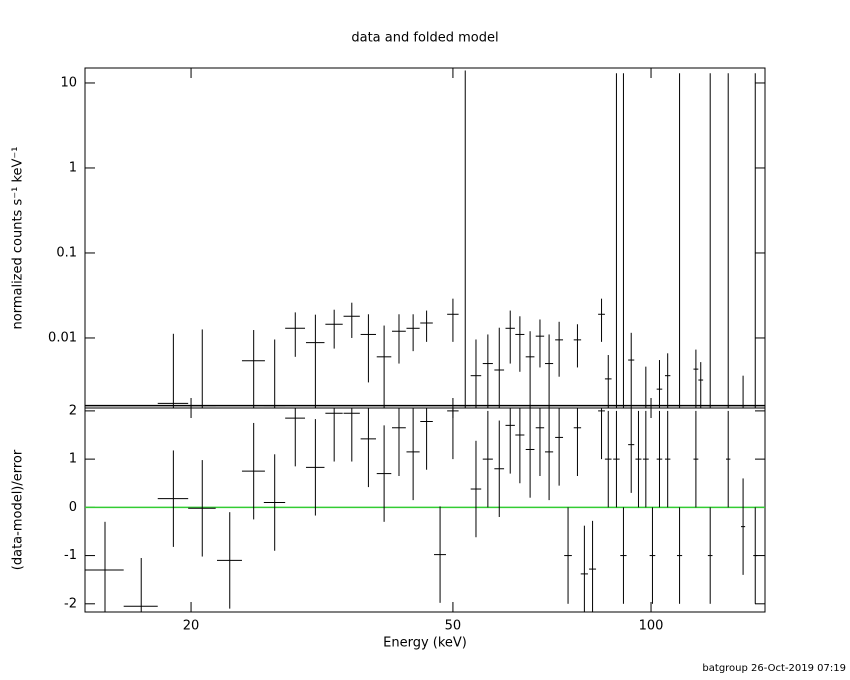 This screenshot has width=850, height=680. Describe the element at coordinates (191, 626) in the screenshot. I see `x-tick-label: 20` at that location.